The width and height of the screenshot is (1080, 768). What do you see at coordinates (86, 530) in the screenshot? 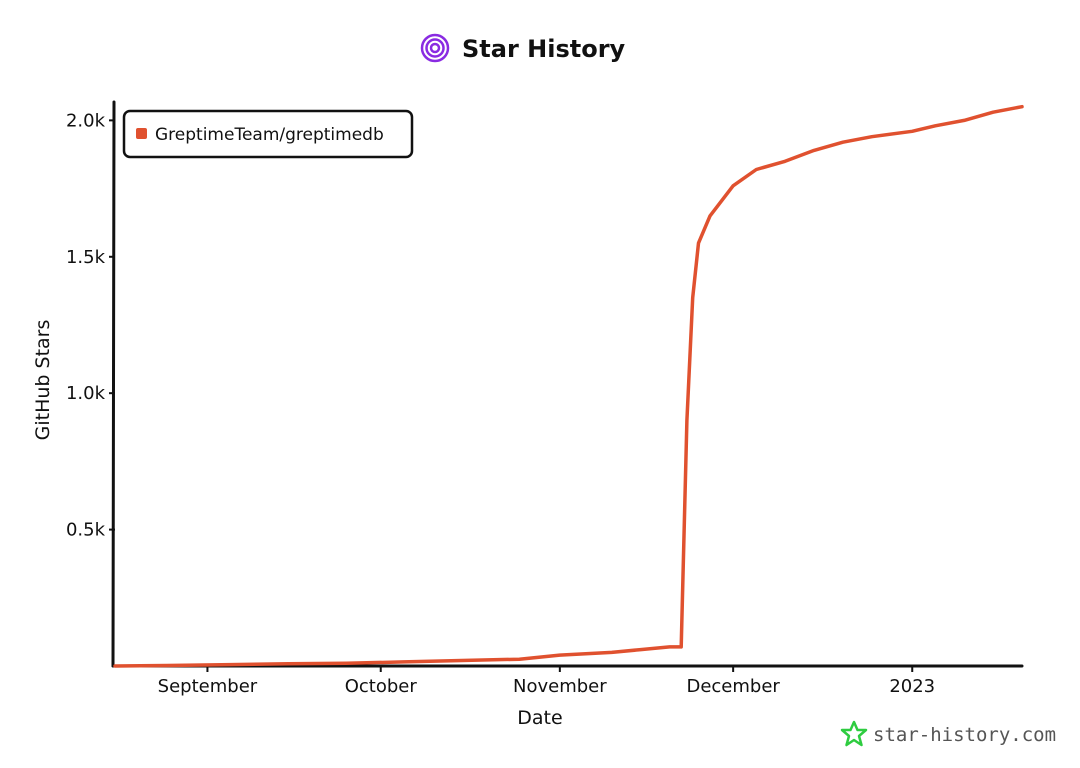
I see `y-tick-label: 0.5k` at bounding box center [86, 530].